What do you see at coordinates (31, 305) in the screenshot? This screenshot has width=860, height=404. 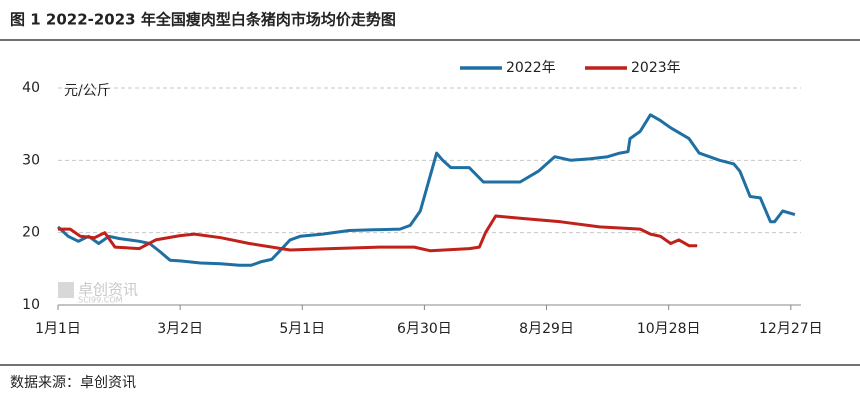 I see `y-tick-label: 10` at bounding box center [31, 305].